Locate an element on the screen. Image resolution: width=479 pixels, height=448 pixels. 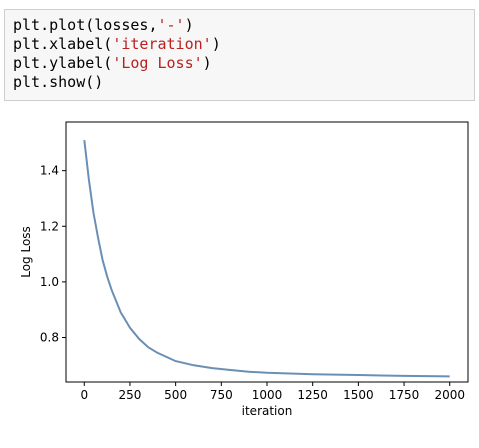
x-tick-label: 0 is located at coordinates (84, 395).